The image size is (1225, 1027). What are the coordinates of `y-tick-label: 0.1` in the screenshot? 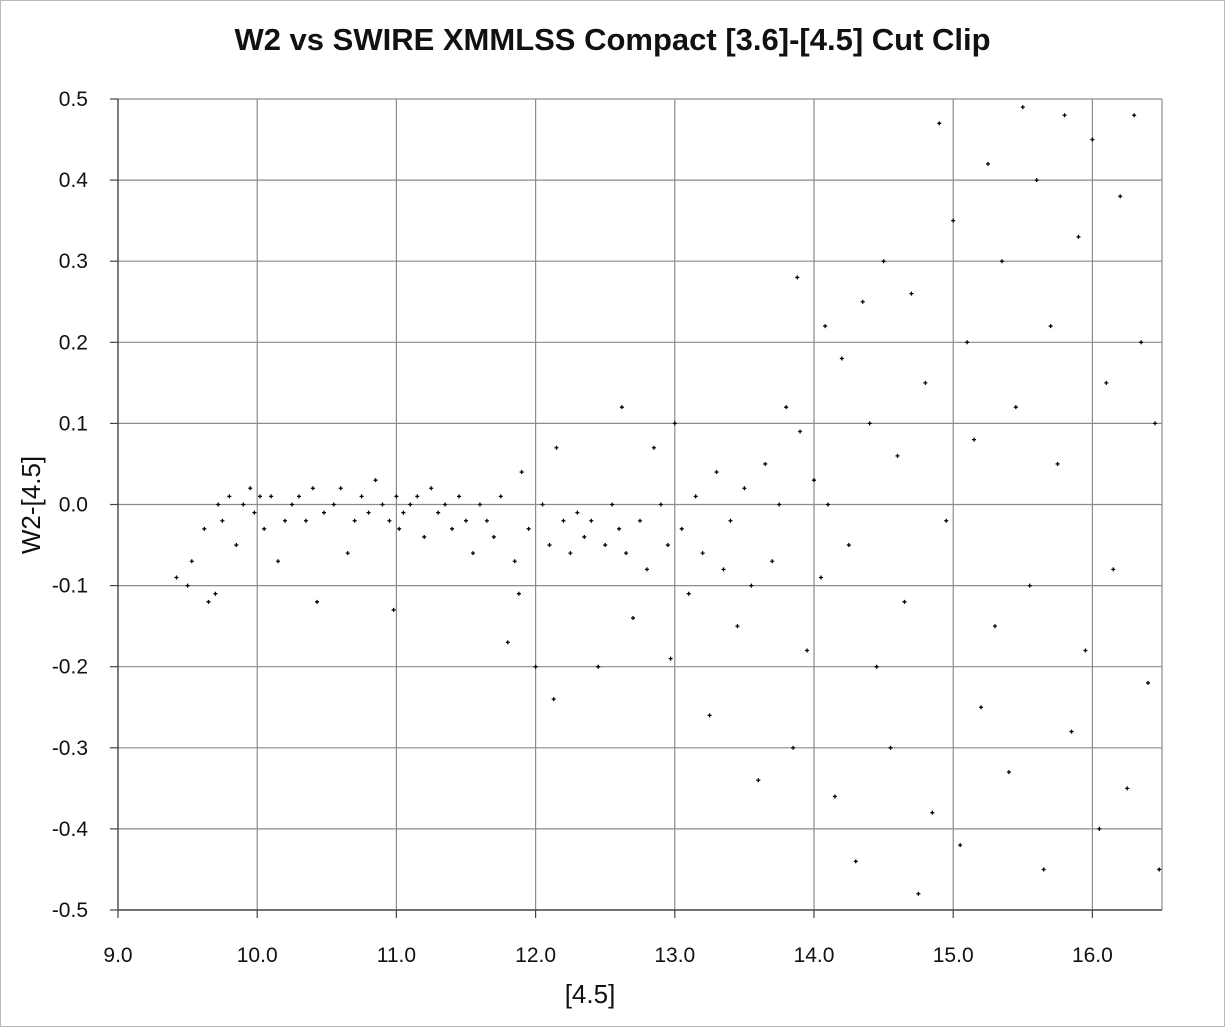 It's located at (73, 423).